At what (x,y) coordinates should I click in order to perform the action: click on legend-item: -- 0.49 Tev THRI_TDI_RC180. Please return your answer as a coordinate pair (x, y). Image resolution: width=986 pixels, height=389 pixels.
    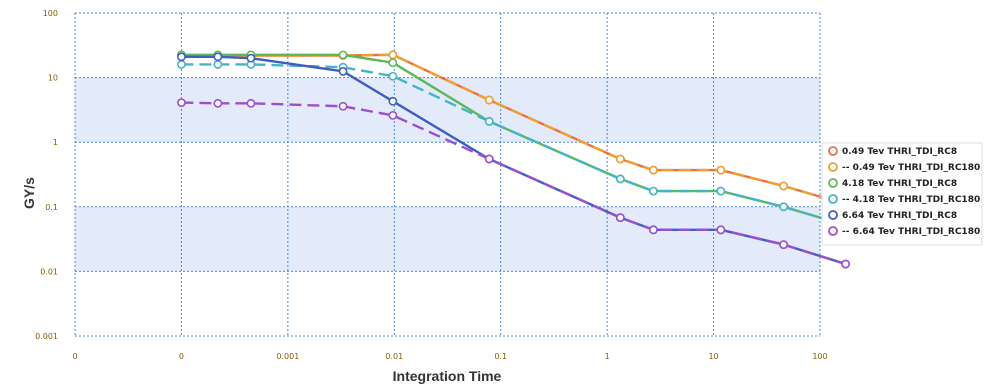
    Looking at the image, I should click on (904, 167).